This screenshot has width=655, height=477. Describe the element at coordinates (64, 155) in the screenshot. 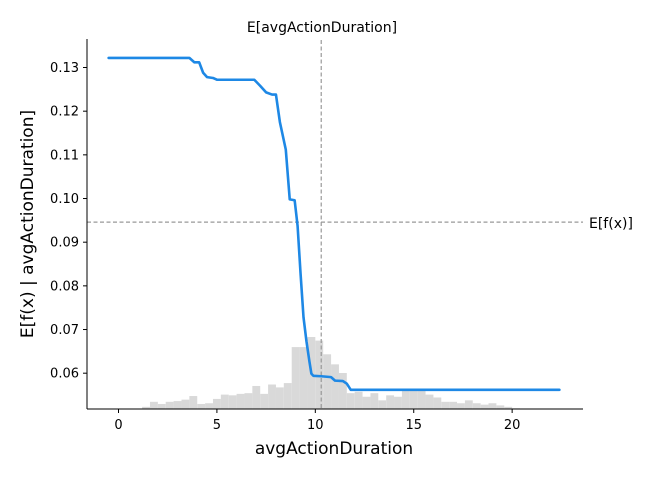

I see `y-tick-label: 0.11` at that location.